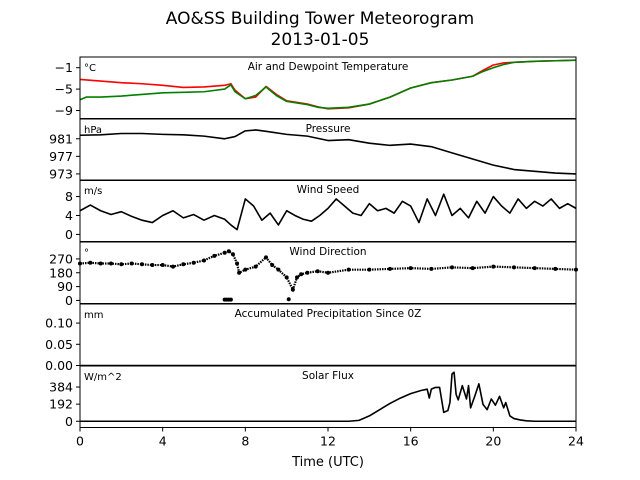 The width and height of the screenshot is (640, 480). Describe the element at coordinates (163, 441) in the screenshot. I see `x-tick-label: 4` at that location.